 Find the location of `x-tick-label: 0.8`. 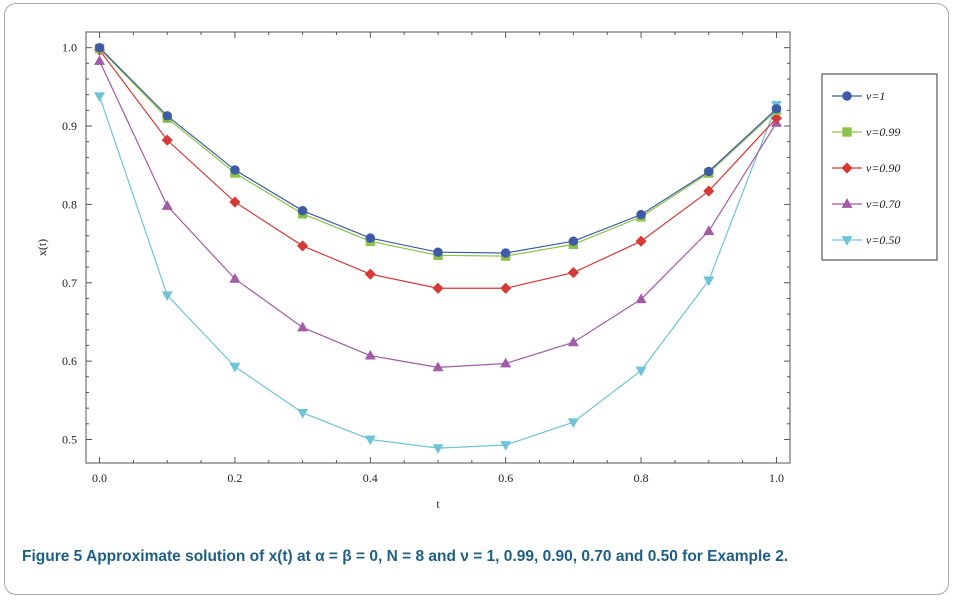

x-tick-label: 0.8 is located at coordinates (641, 478).